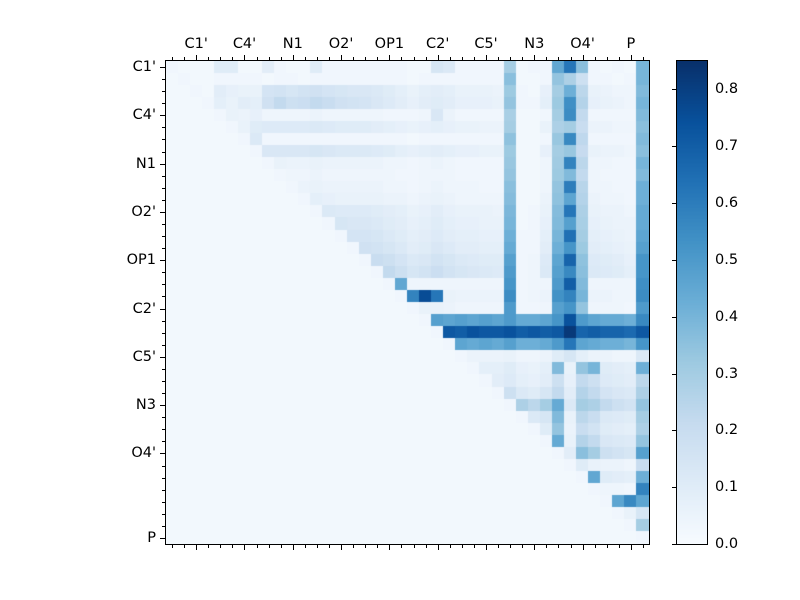  I want to click on colorbar-tick-label-7: 0.7, so click(727, 146).